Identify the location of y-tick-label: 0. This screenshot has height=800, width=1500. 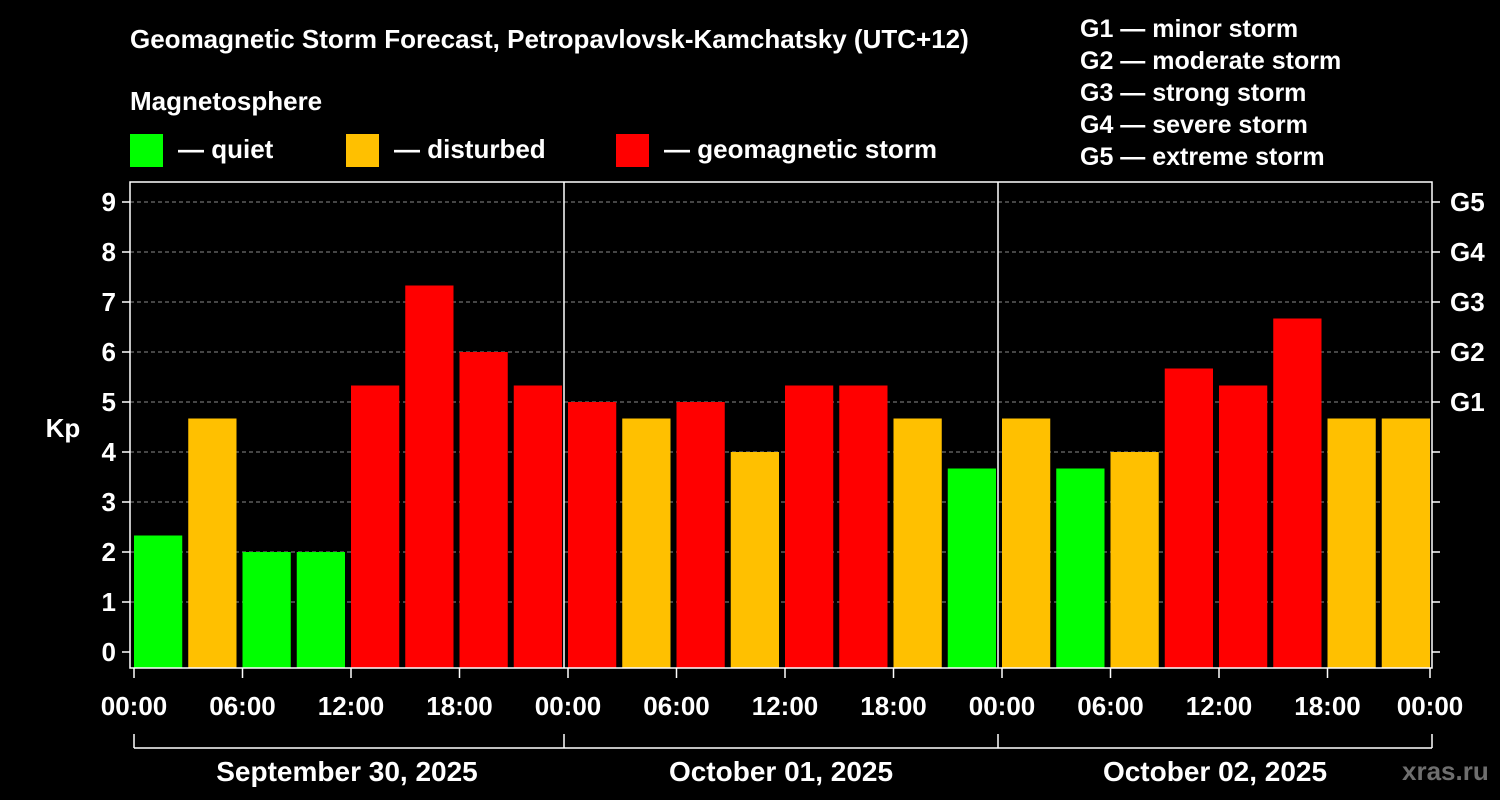
(109, 652).